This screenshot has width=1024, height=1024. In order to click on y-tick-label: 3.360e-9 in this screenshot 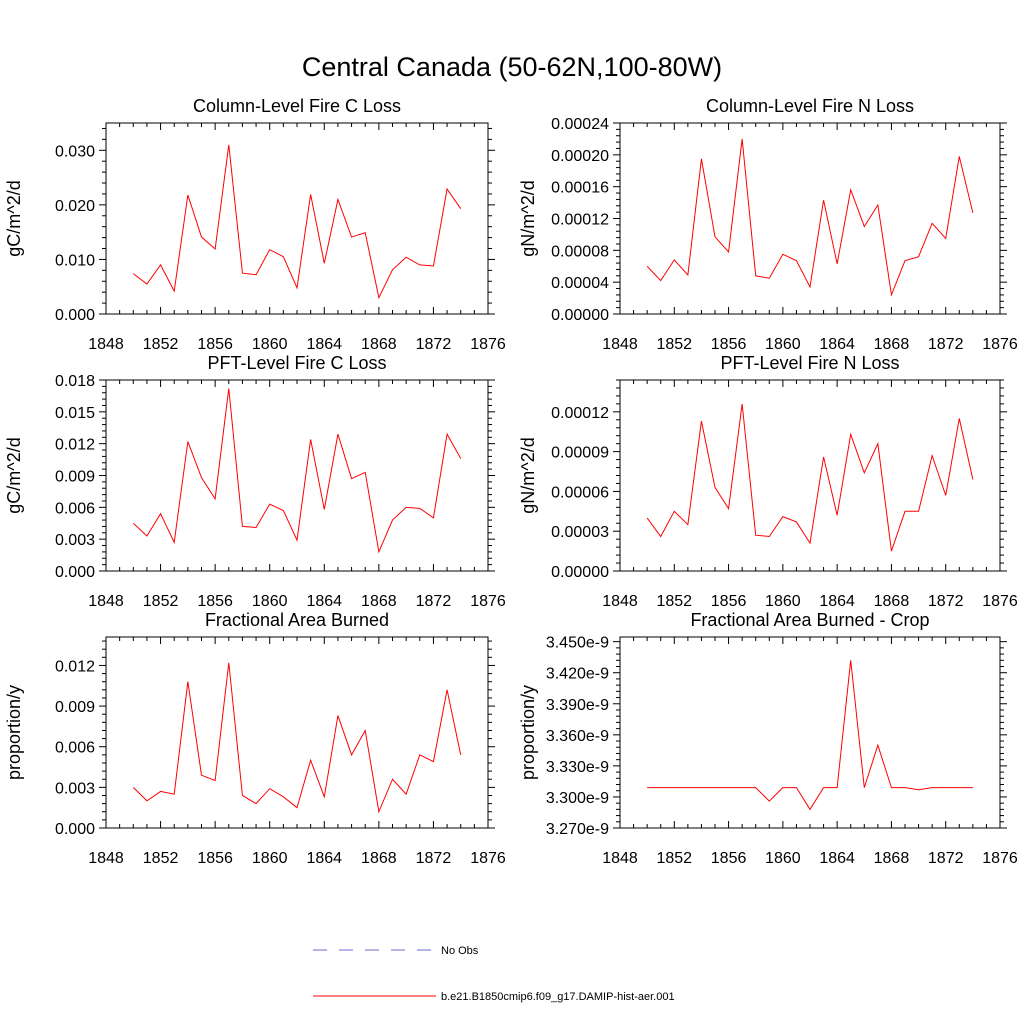, I will do `click(577, 736)`.